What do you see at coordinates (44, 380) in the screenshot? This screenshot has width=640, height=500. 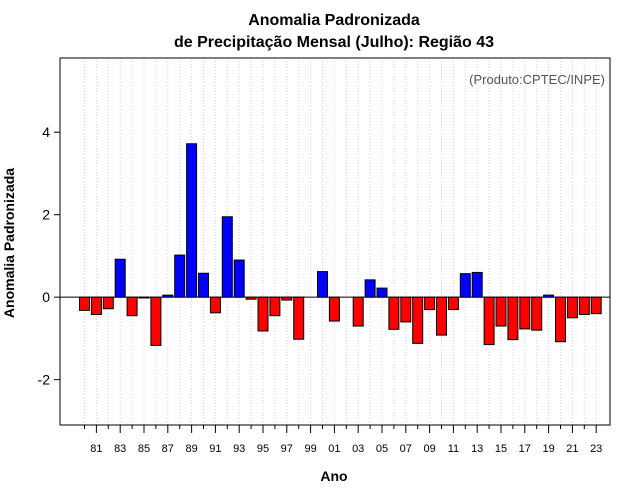 I see `y-tick-label: -2` at bounding box center [44, 380].